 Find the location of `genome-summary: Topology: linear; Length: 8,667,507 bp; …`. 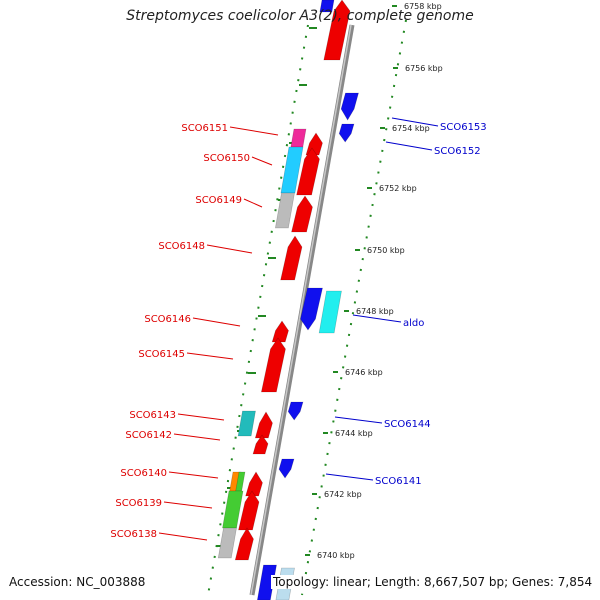

genome-summary: Topology: linear; Length: 8,667,507 bp; … is located at coordinates (433, 582).